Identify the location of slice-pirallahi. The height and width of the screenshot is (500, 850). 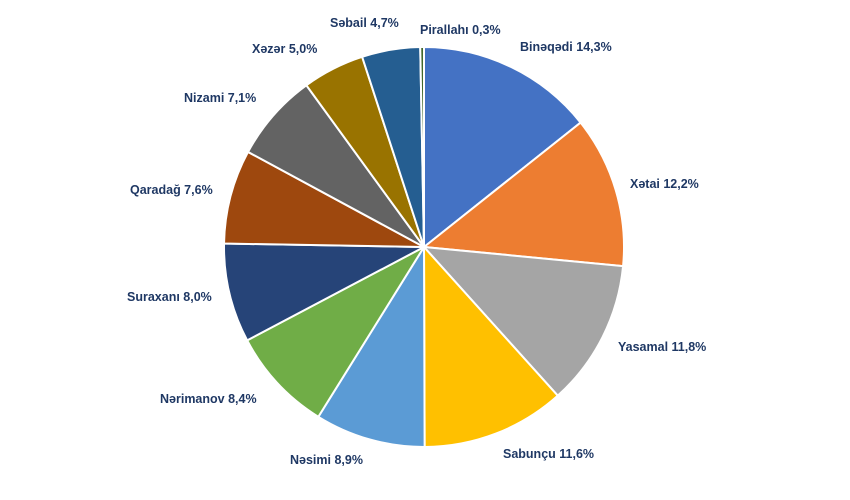
(422, 146).